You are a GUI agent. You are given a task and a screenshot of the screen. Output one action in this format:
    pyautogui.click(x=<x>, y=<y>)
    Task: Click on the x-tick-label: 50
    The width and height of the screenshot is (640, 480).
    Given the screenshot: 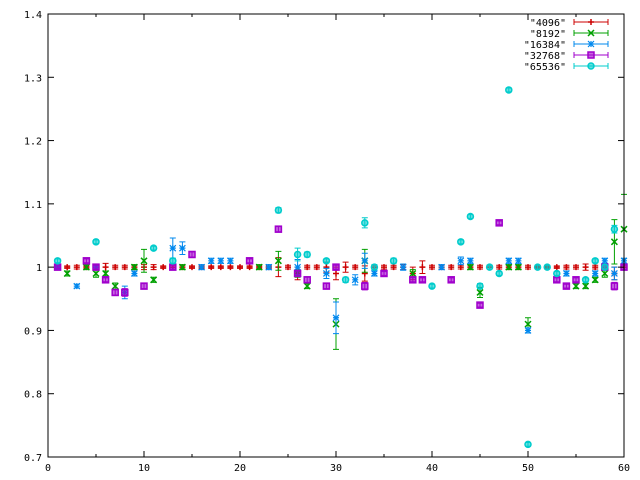 What is the action you would take?
    pyautogui.click(x=528, y=468)
    